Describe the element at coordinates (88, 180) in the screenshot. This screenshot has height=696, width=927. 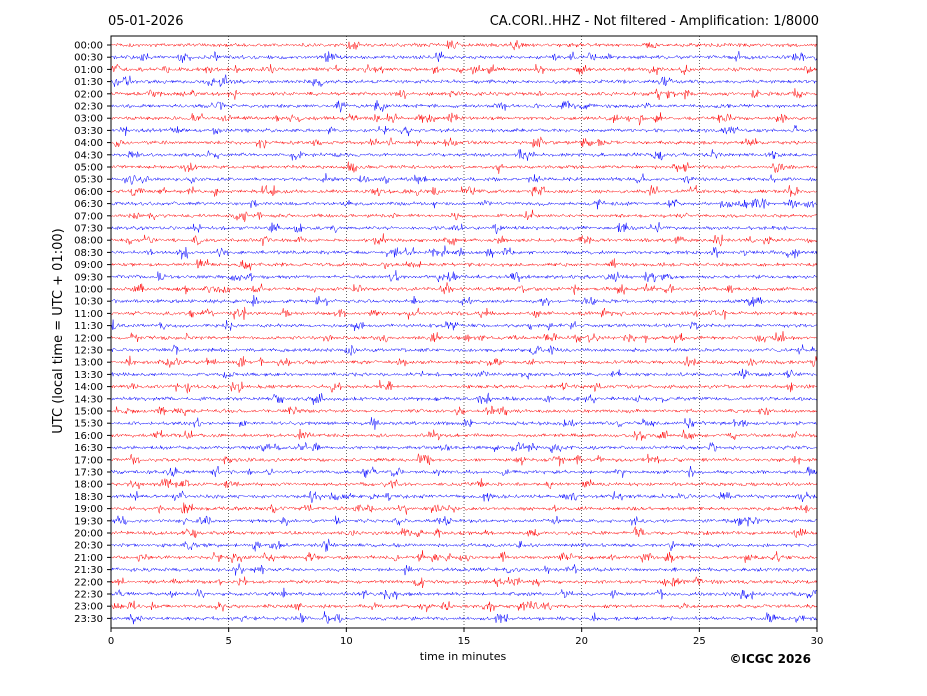
I see `y-tick-label: 05:30` at that location.